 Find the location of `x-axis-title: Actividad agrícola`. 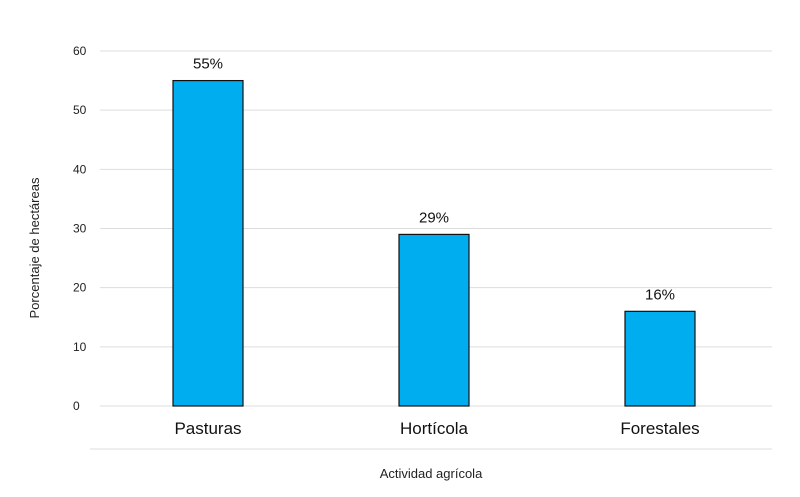

x-axis-title: Actividad agrícola is located at coordinates (431, 473).